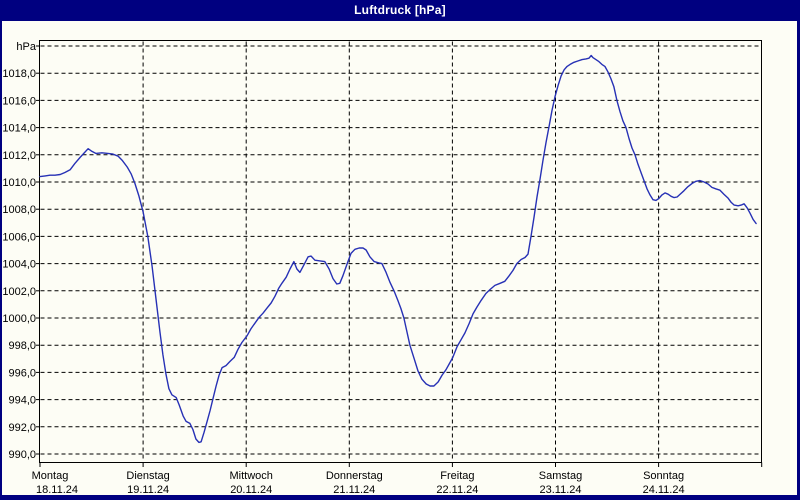 The height and width of the screenshot is (500, 800). I want to click on day-name-label: Donnerstag, so click(354, 476).